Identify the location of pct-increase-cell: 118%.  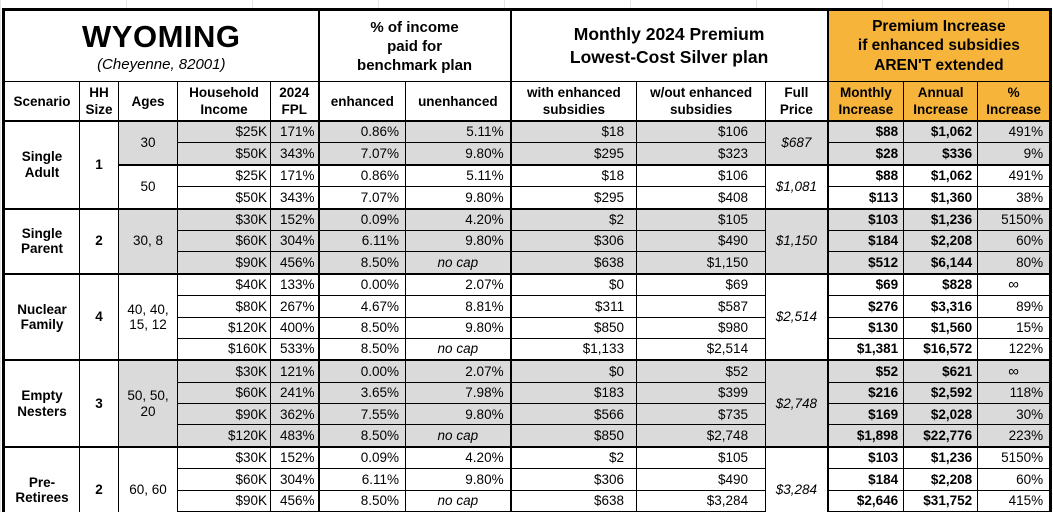
(1014, 393).